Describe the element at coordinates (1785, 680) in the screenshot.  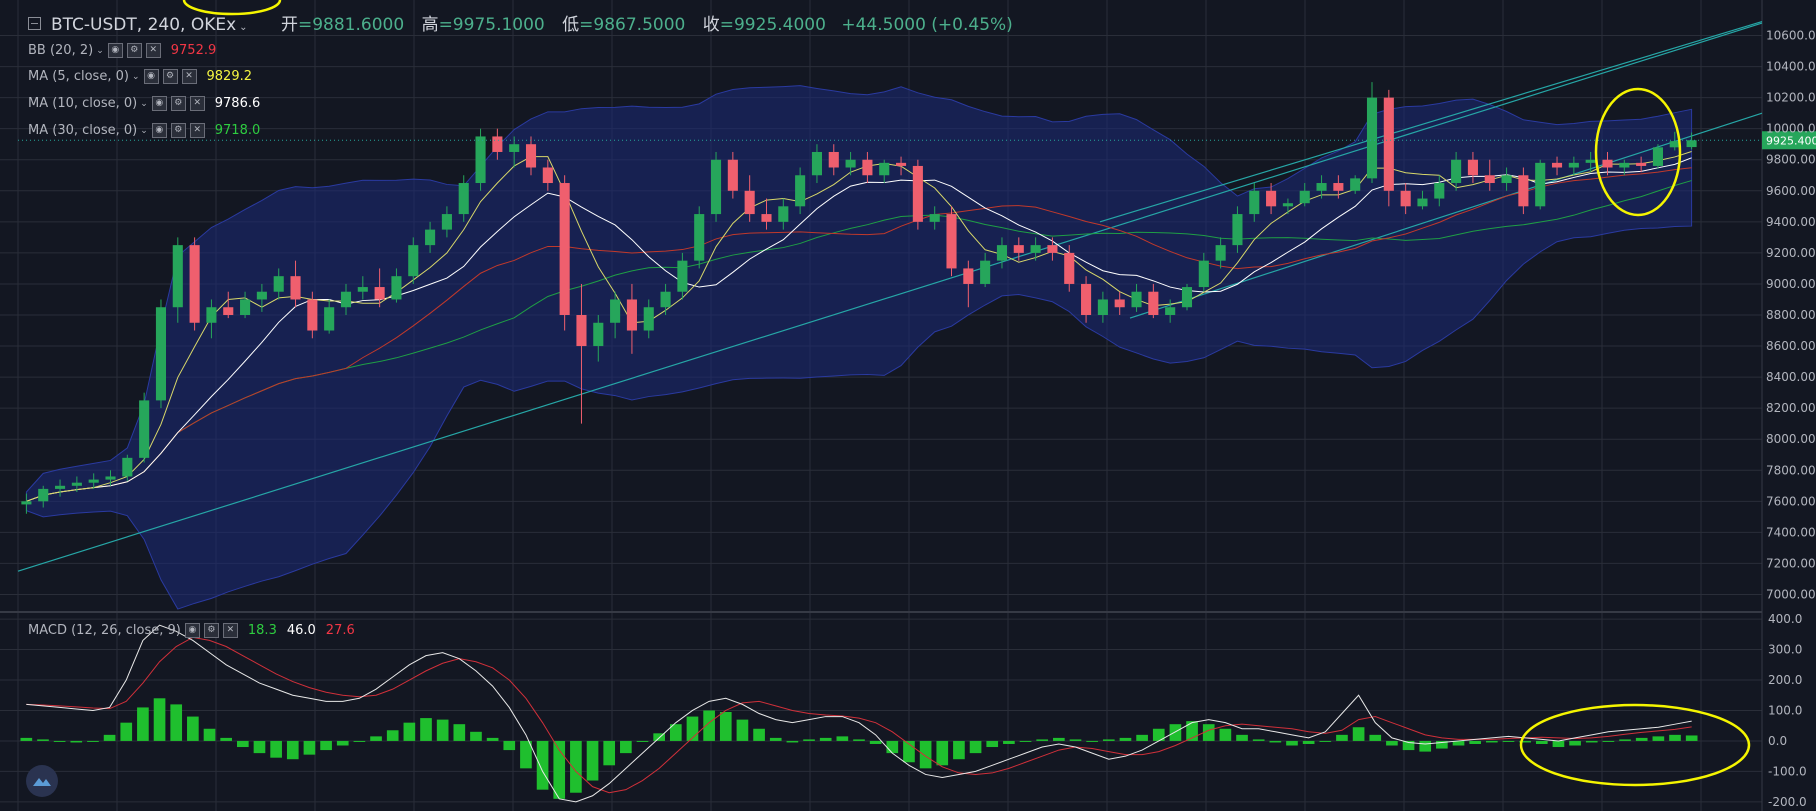
I see `macd-tick-label: 200.0` at that location.